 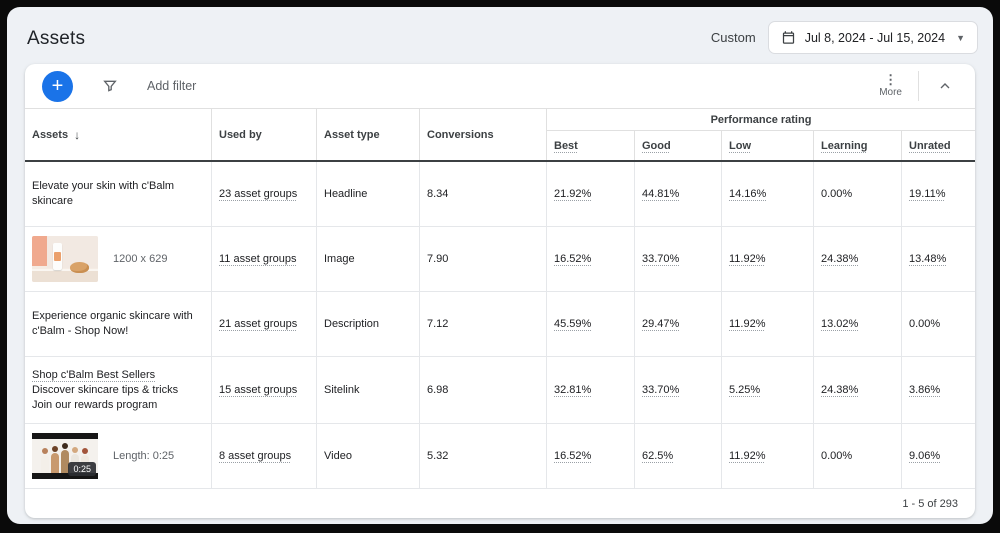 I want to click on sort-descending-icon: ↓, so click(x=77, y=134).